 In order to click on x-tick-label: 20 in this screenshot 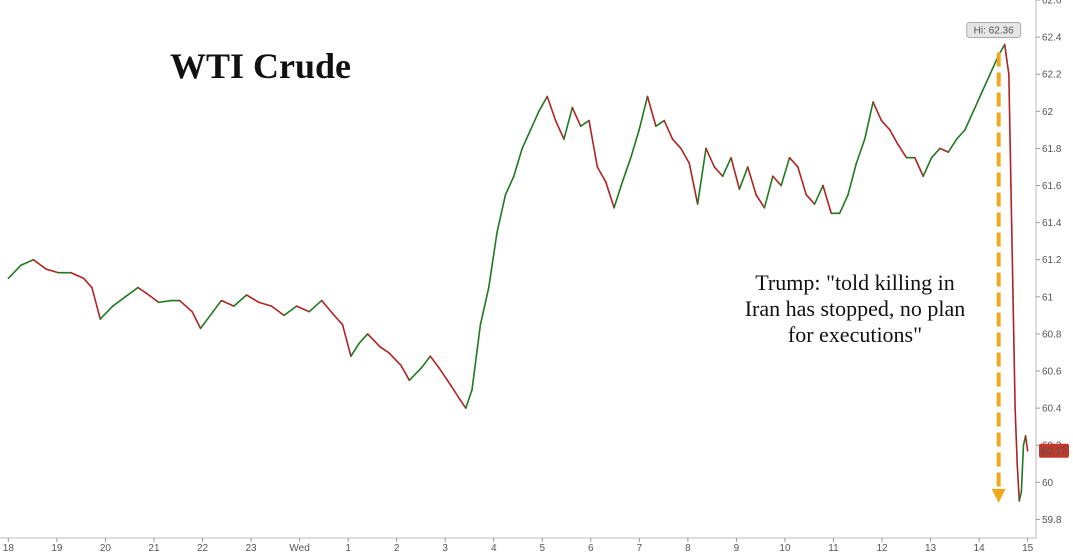, I will do `click(106, 548)`.